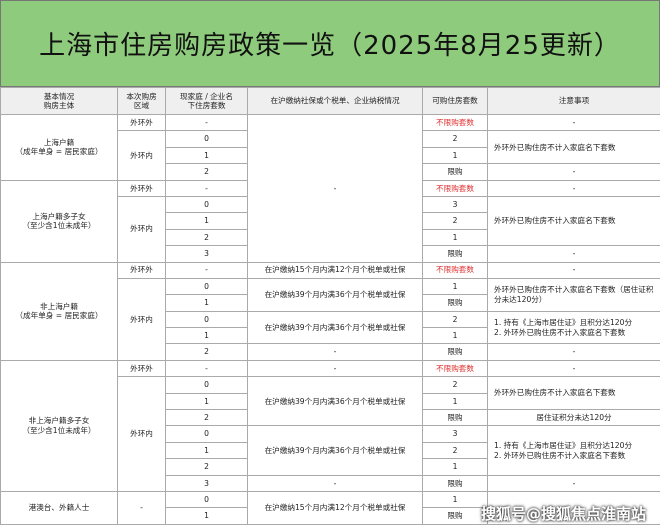 This screenshot has width=660, height=526. What do you see at coordinates (573, 418) in the screenshot?
I see `table-cell: 居住证积分未达120分` at bounding box center [573, 418].